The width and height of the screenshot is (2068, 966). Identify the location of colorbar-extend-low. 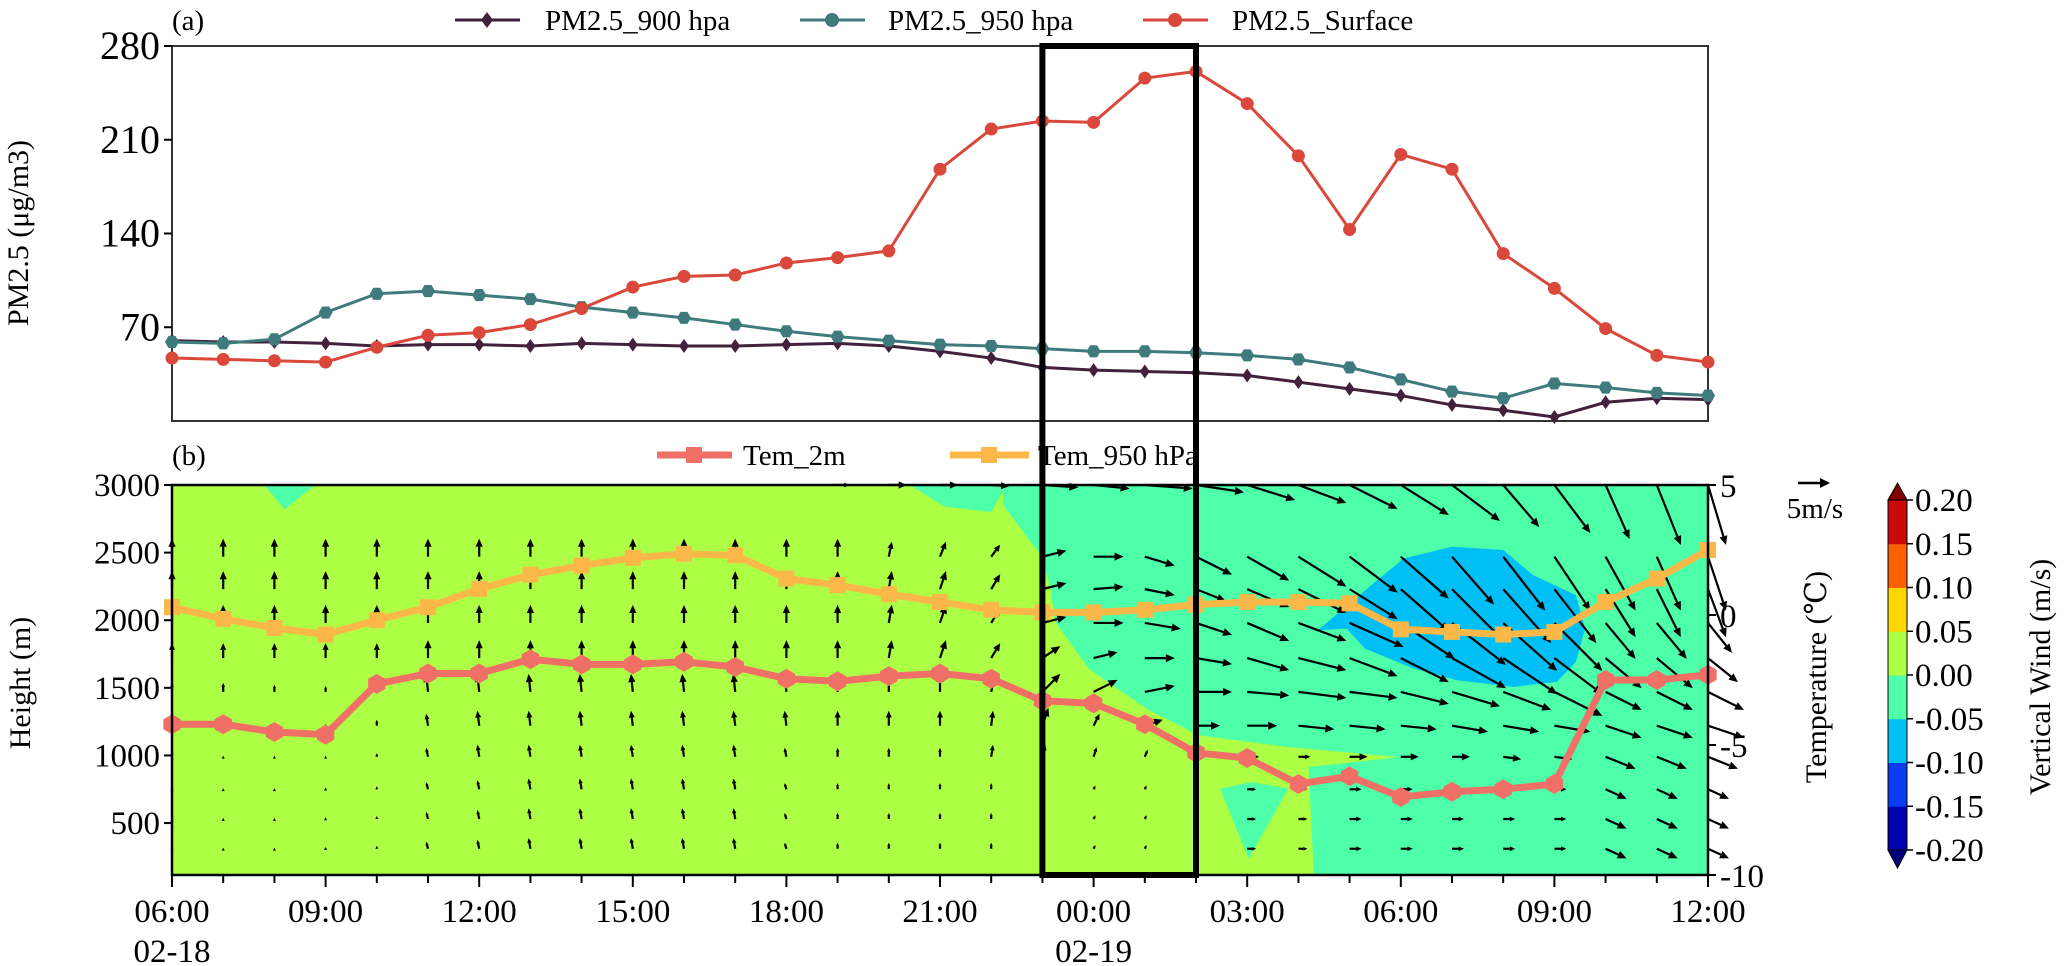
(1897, 859).